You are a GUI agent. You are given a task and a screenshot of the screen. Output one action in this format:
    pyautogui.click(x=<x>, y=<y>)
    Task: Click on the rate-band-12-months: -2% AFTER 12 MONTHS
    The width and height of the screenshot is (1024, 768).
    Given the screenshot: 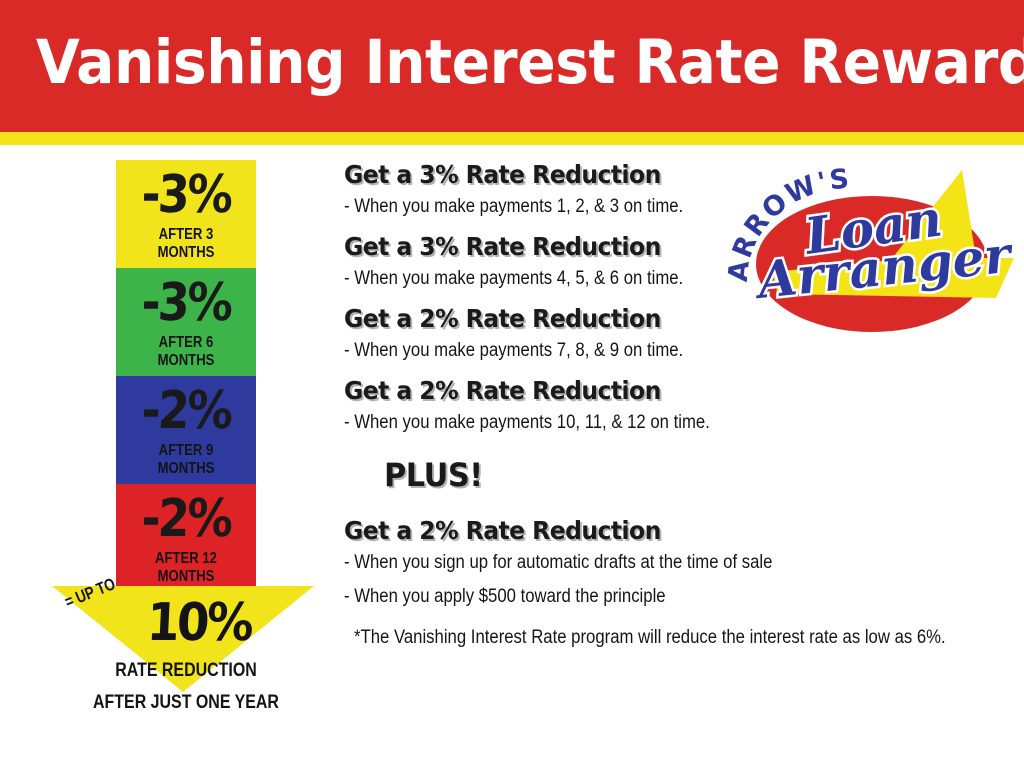 What is the action you would take?
    pyautogui.click(x=186, y=538)
    